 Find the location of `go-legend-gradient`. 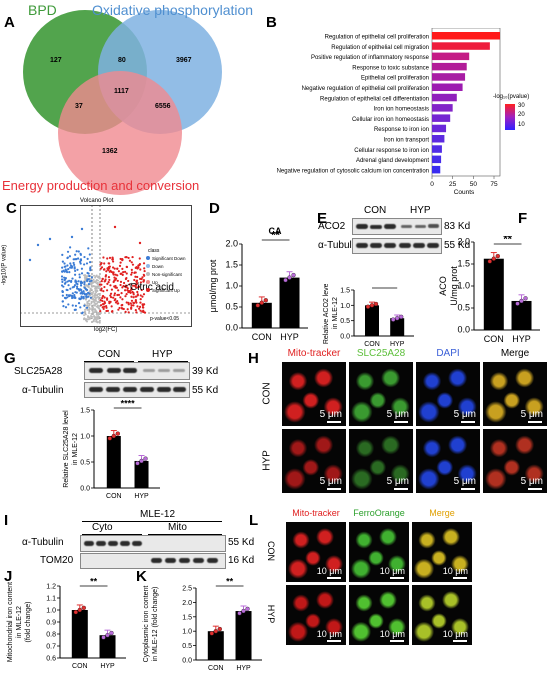

go-legend-gradient is located at coordinates (510, 117).